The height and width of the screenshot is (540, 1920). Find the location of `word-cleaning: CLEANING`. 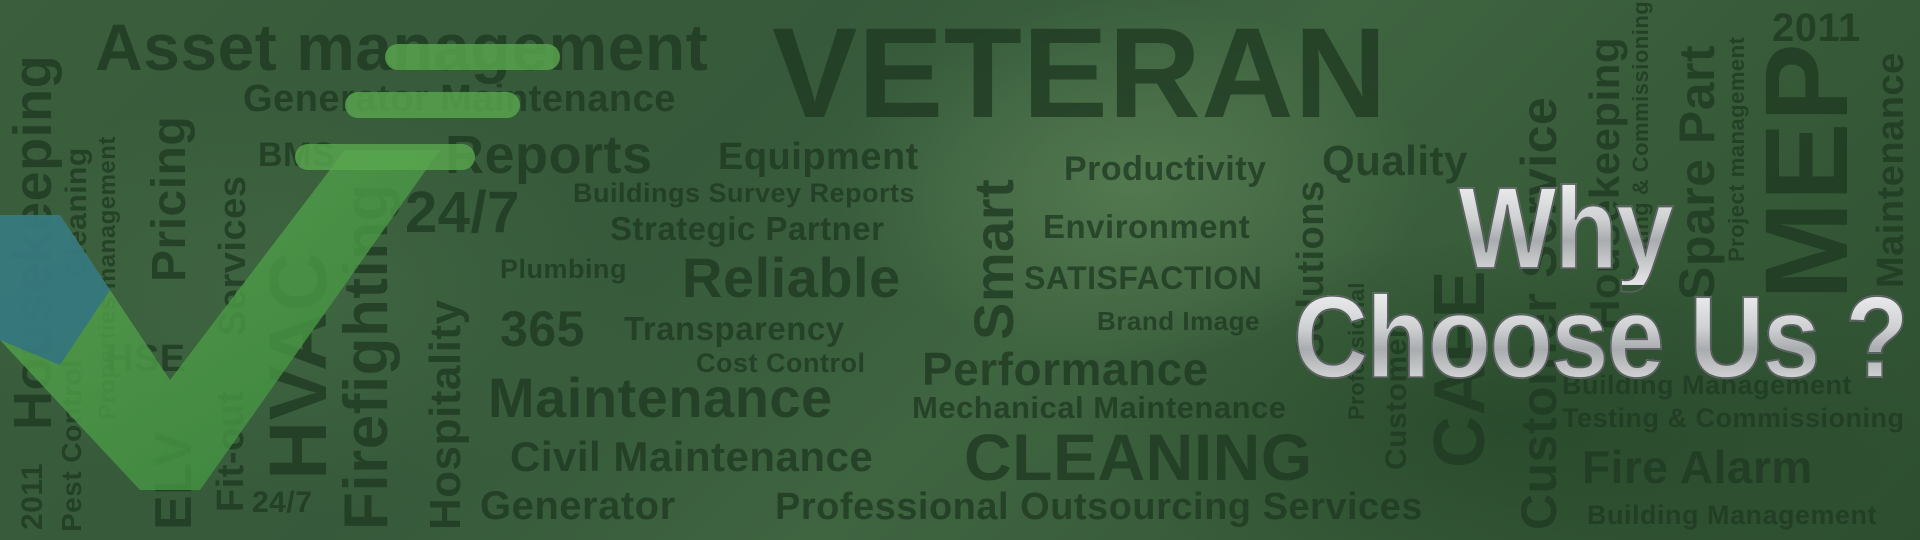

word-cleaning: CLEANING is located at coordinates (1138, 457).